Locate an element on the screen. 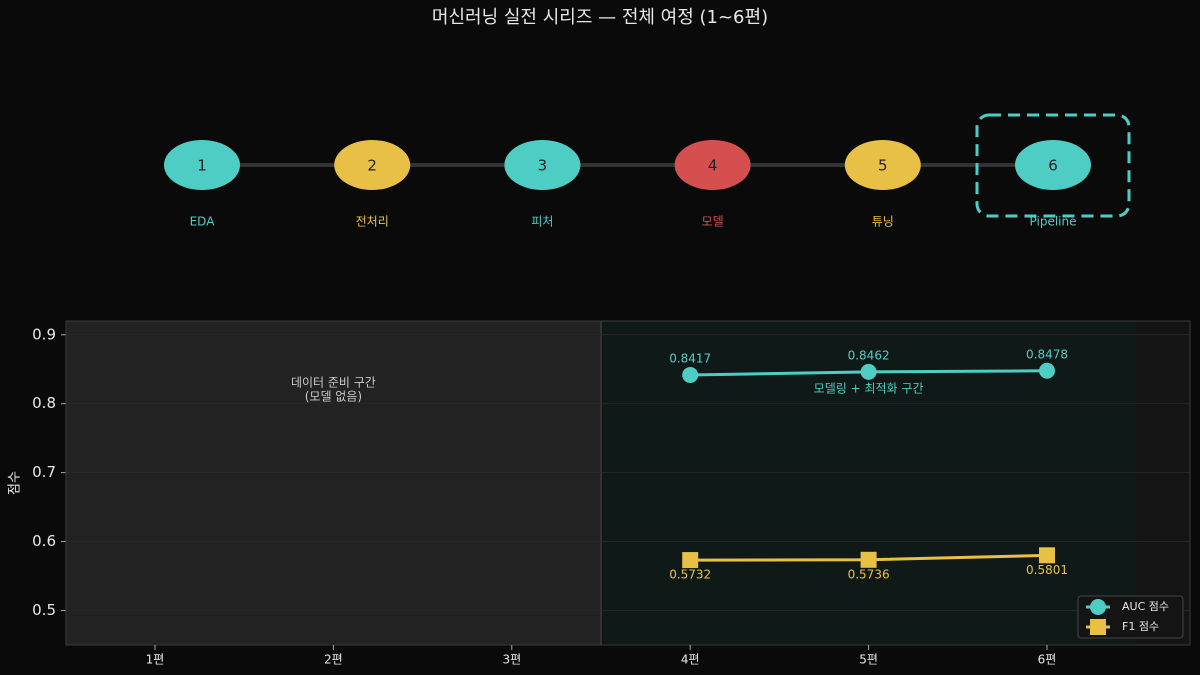  y-axis-label: 점수 is located at coordinates (15, 483).